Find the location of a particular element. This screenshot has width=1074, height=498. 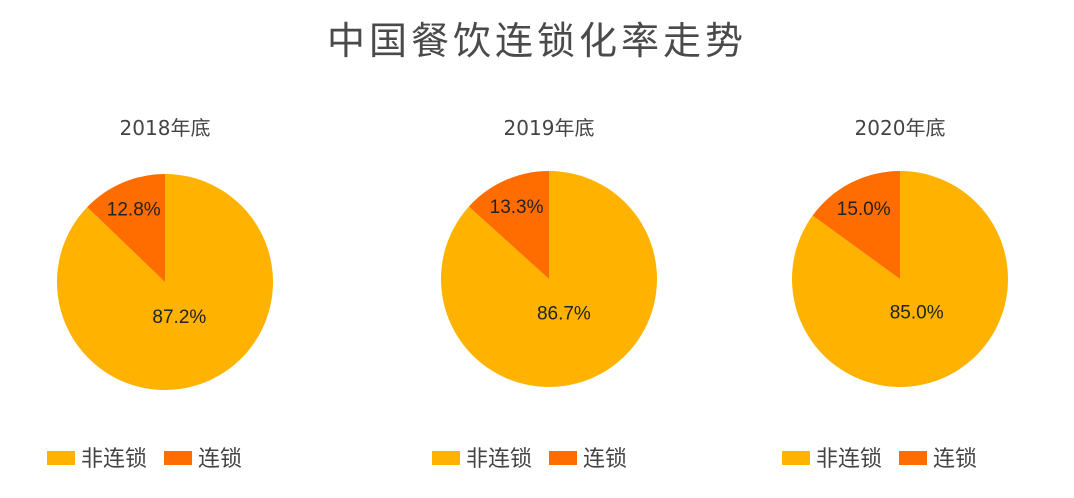

chart-title: 中国餐饮连锁化率走势 is located at coordinates (537, 41).